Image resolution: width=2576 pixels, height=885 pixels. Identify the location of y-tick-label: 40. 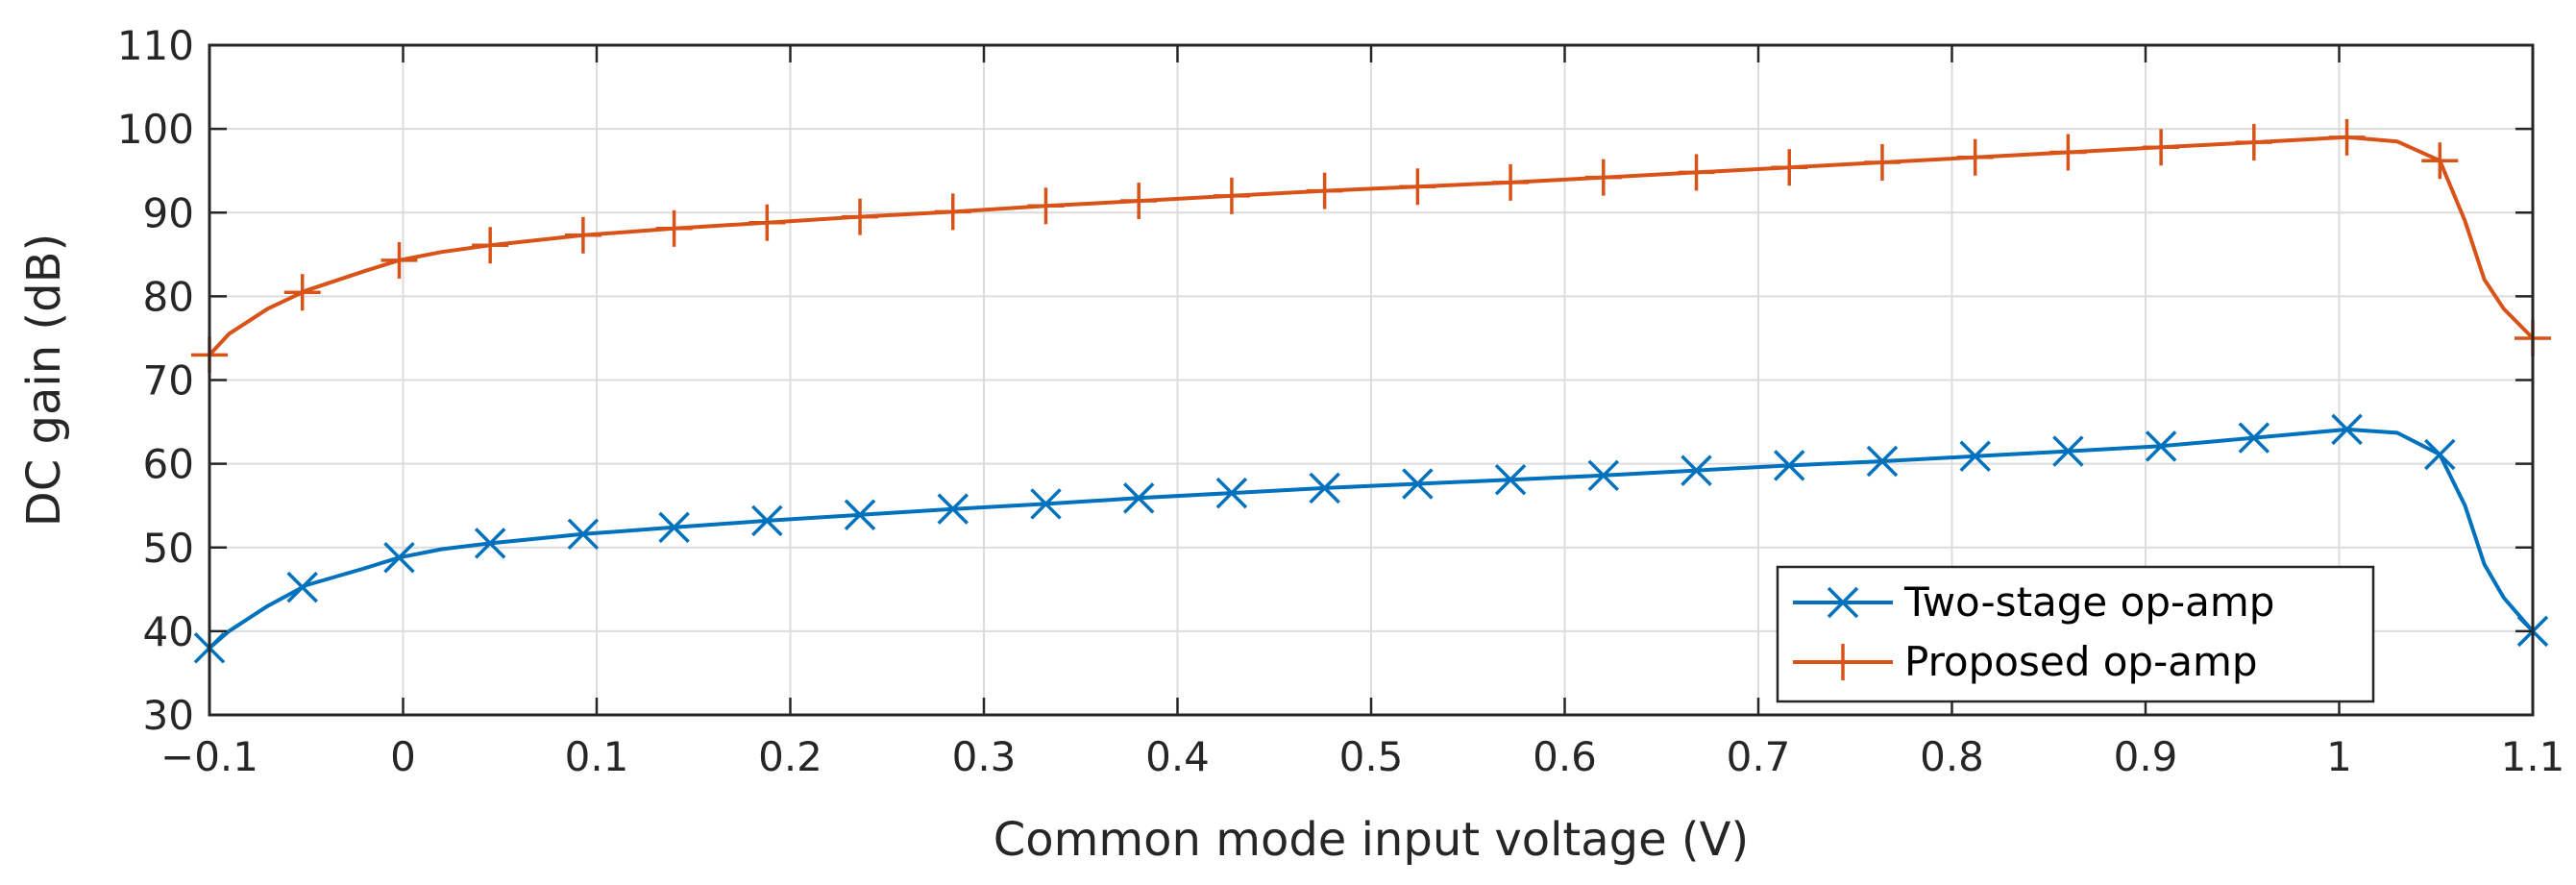
(168, 631).